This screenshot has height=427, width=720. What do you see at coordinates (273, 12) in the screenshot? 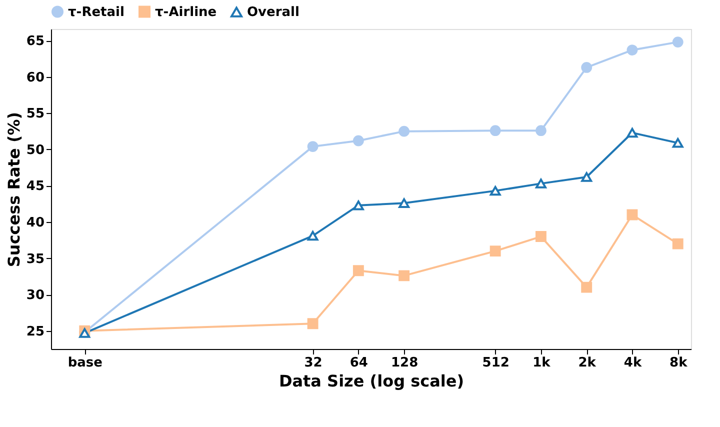
I see `legend-label: Overall` at bounding box center [273, 12].